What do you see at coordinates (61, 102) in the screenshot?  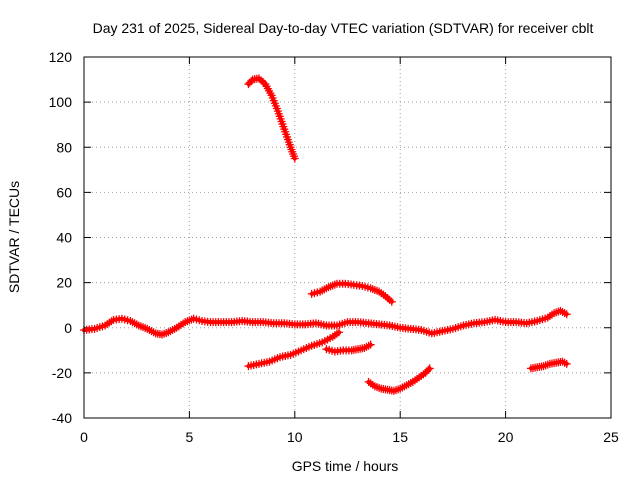 I see `y-tick-label: 100` at bounding box center [61, 102].